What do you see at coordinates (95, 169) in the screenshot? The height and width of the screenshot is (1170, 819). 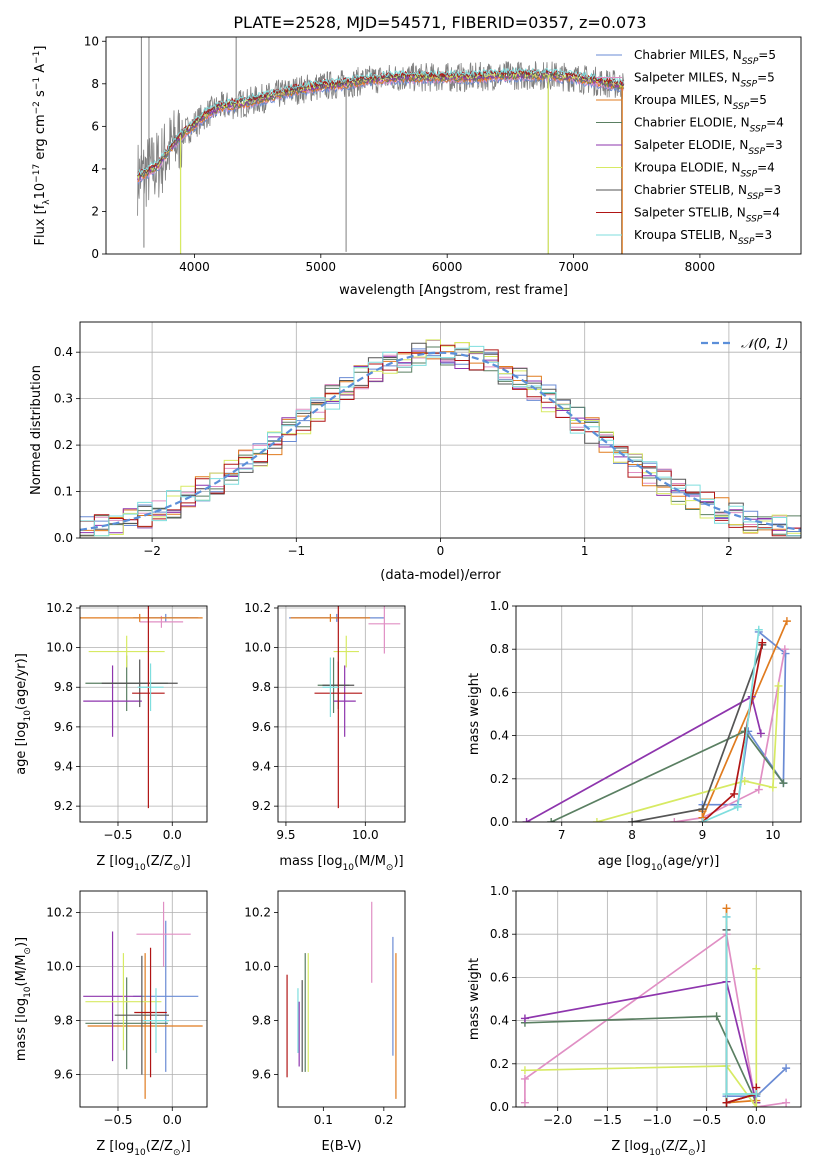 I see `y-tick-label: 4` at bounding box center [95, 169].